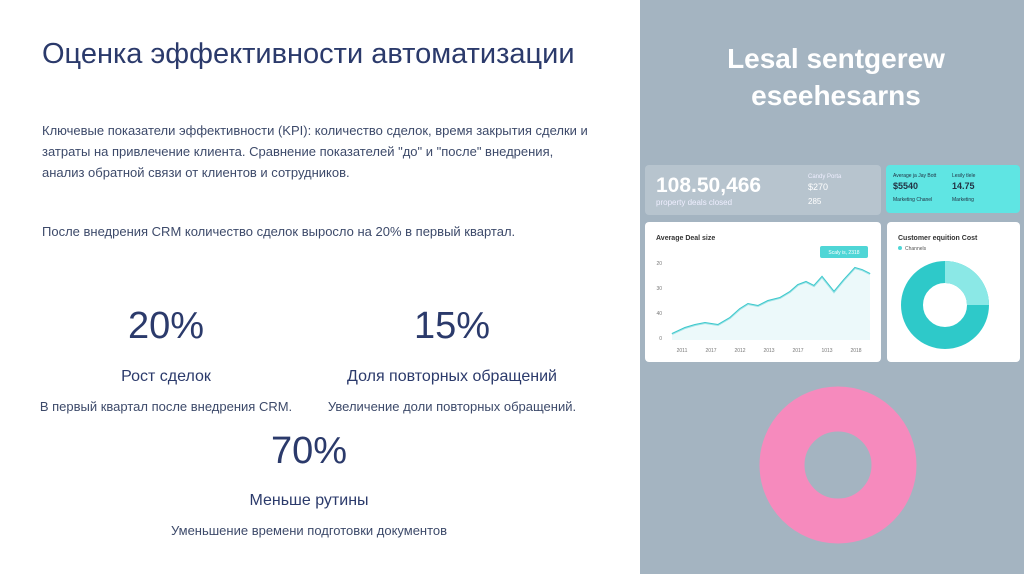  I want to click on y-tick-label: 0, so click(660, 339).